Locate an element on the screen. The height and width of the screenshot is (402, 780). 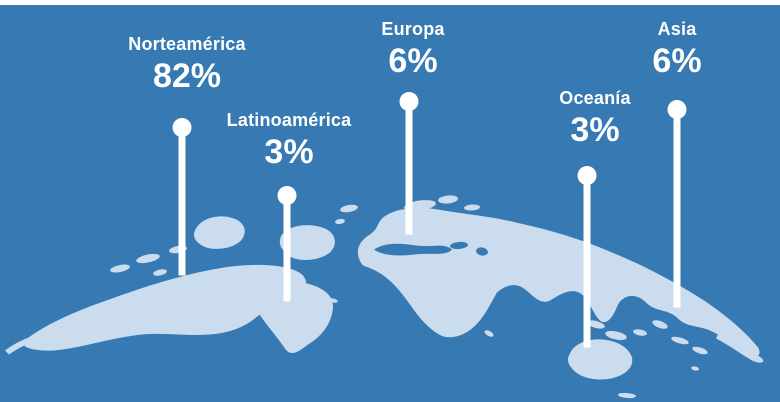
region-label-oceania: Oceanía 3% is located at coordinates (594, 119).